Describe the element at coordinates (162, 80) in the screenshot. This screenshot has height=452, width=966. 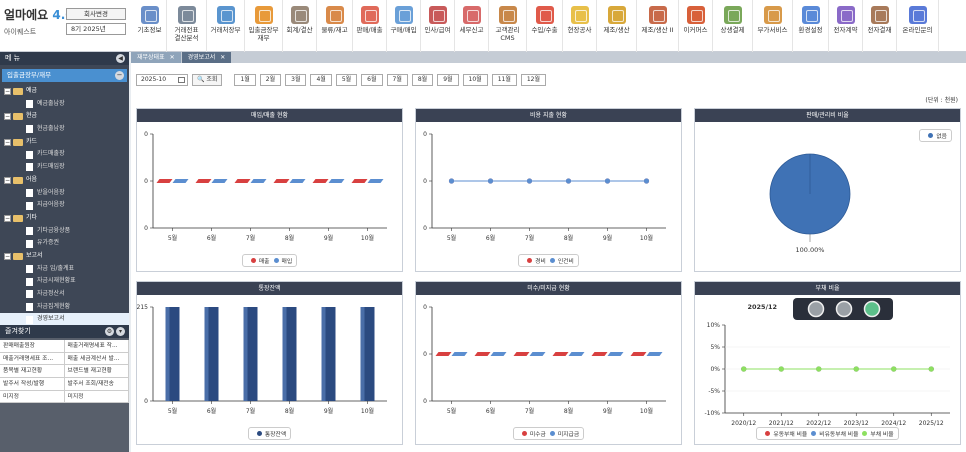
I see `date-input: 2025-10` at that location.